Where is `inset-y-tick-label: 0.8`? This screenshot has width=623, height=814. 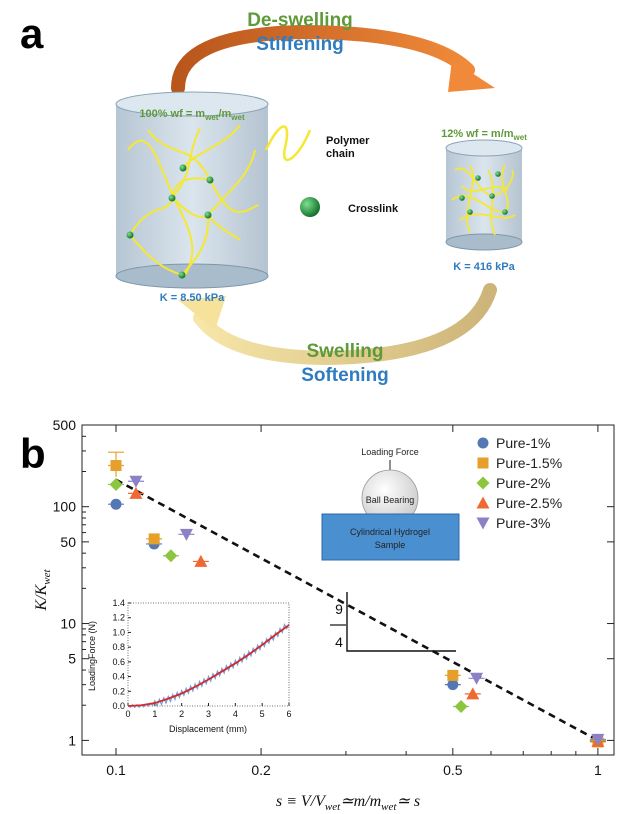 inset-y-tick-label: 0.8 is located at coordinates (118, 647).